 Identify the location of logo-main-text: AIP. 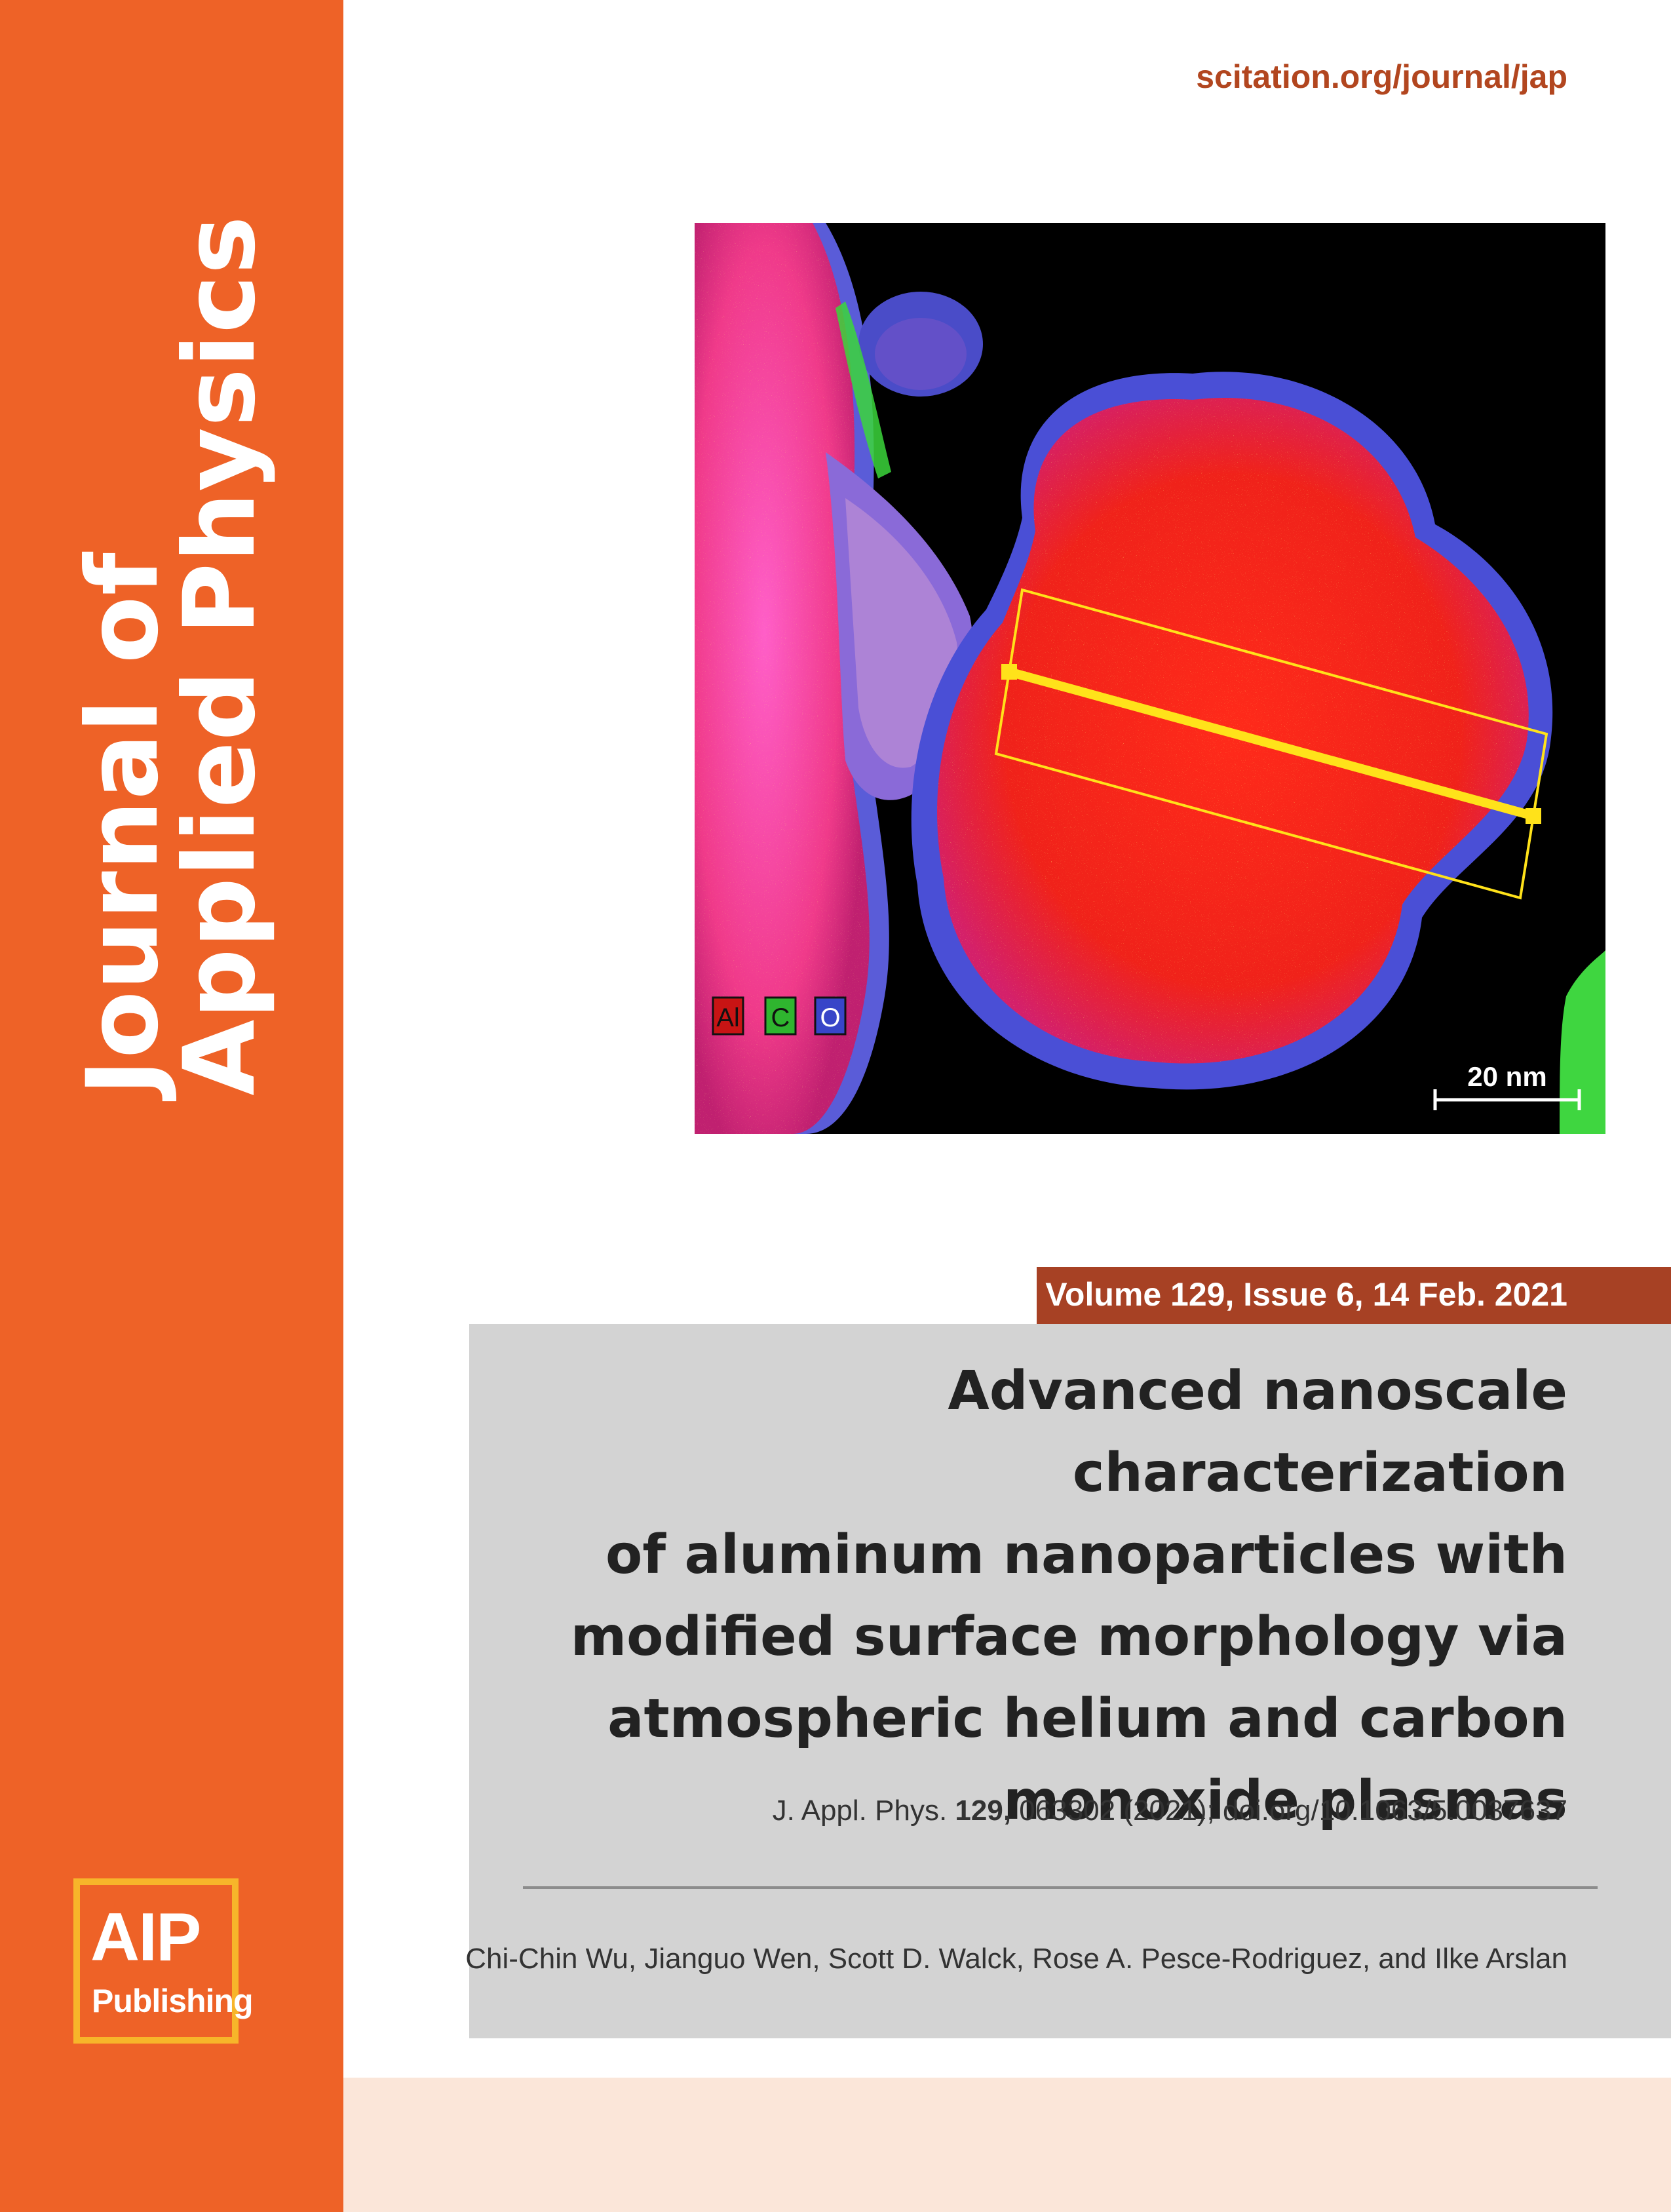
(145, 1937).